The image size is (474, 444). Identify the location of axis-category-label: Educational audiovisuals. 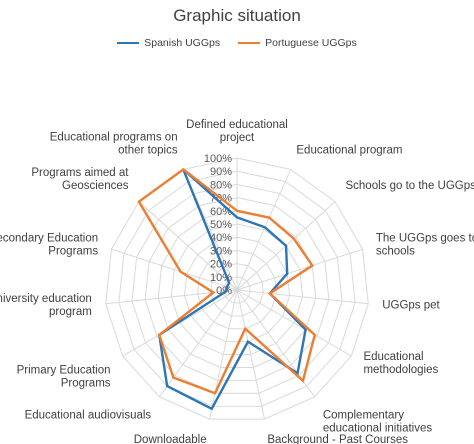
(88, 416).